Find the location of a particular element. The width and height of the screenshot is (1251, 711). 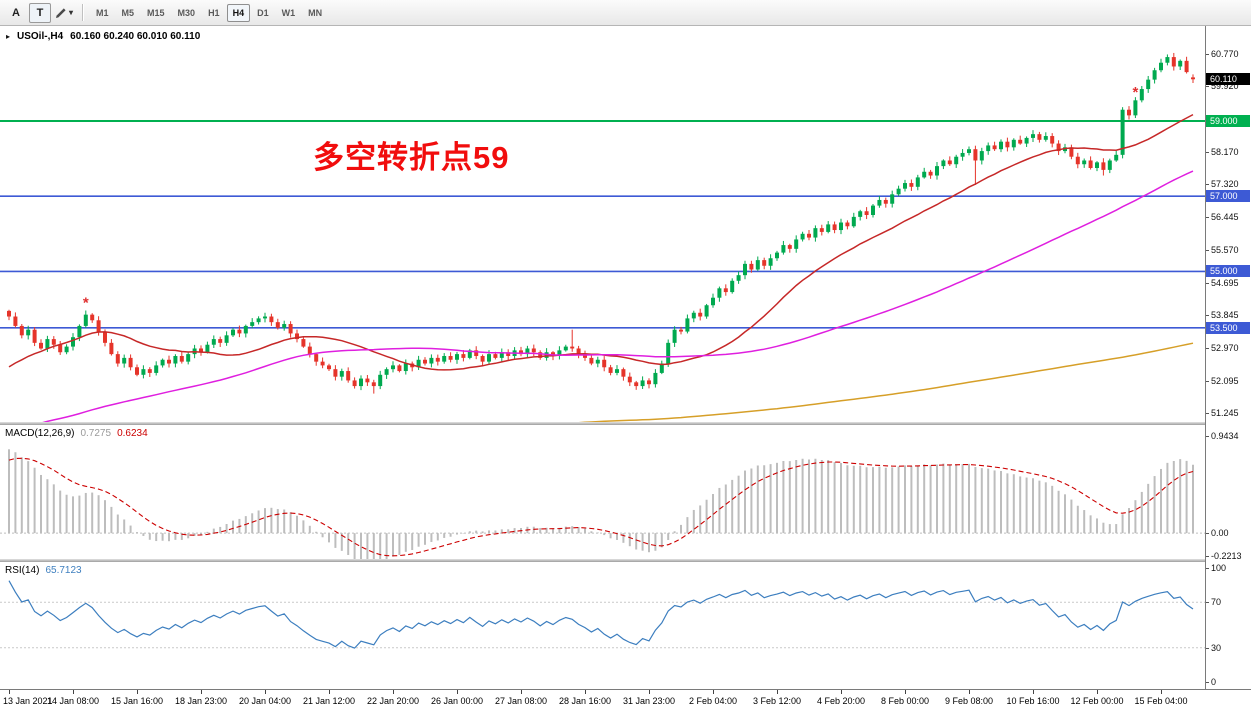

level-price-badge: 57.000 is located at coordinates (1228, 196).